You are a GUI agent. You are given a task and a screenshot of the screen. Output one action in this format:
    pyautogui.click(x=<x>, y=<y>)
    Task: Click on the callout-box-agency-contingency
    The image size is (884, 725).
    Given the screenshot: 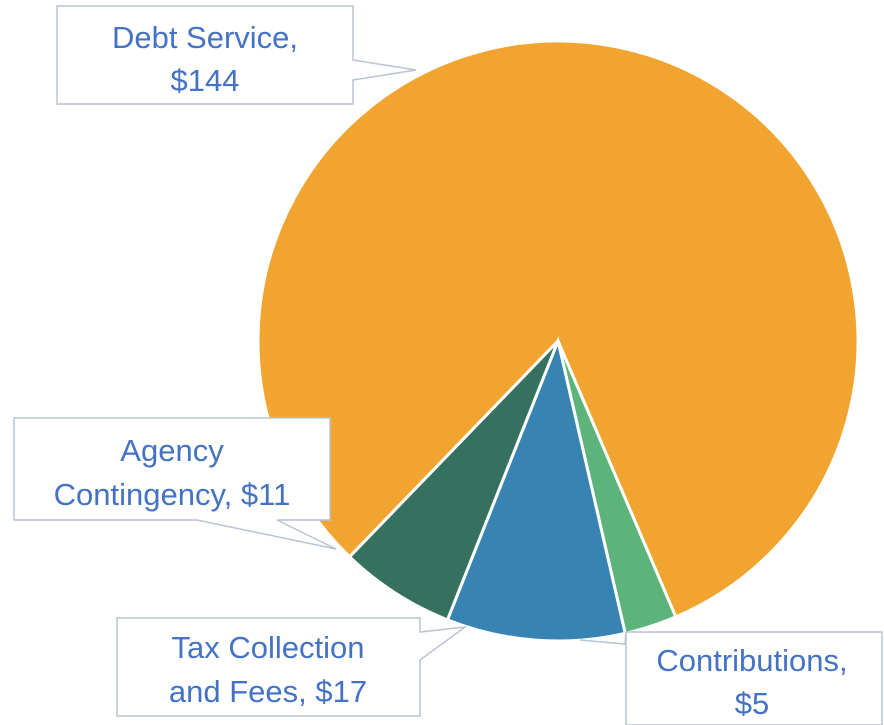 What is the action you would take?
    pyautogui.click(x=175, y=483)
    